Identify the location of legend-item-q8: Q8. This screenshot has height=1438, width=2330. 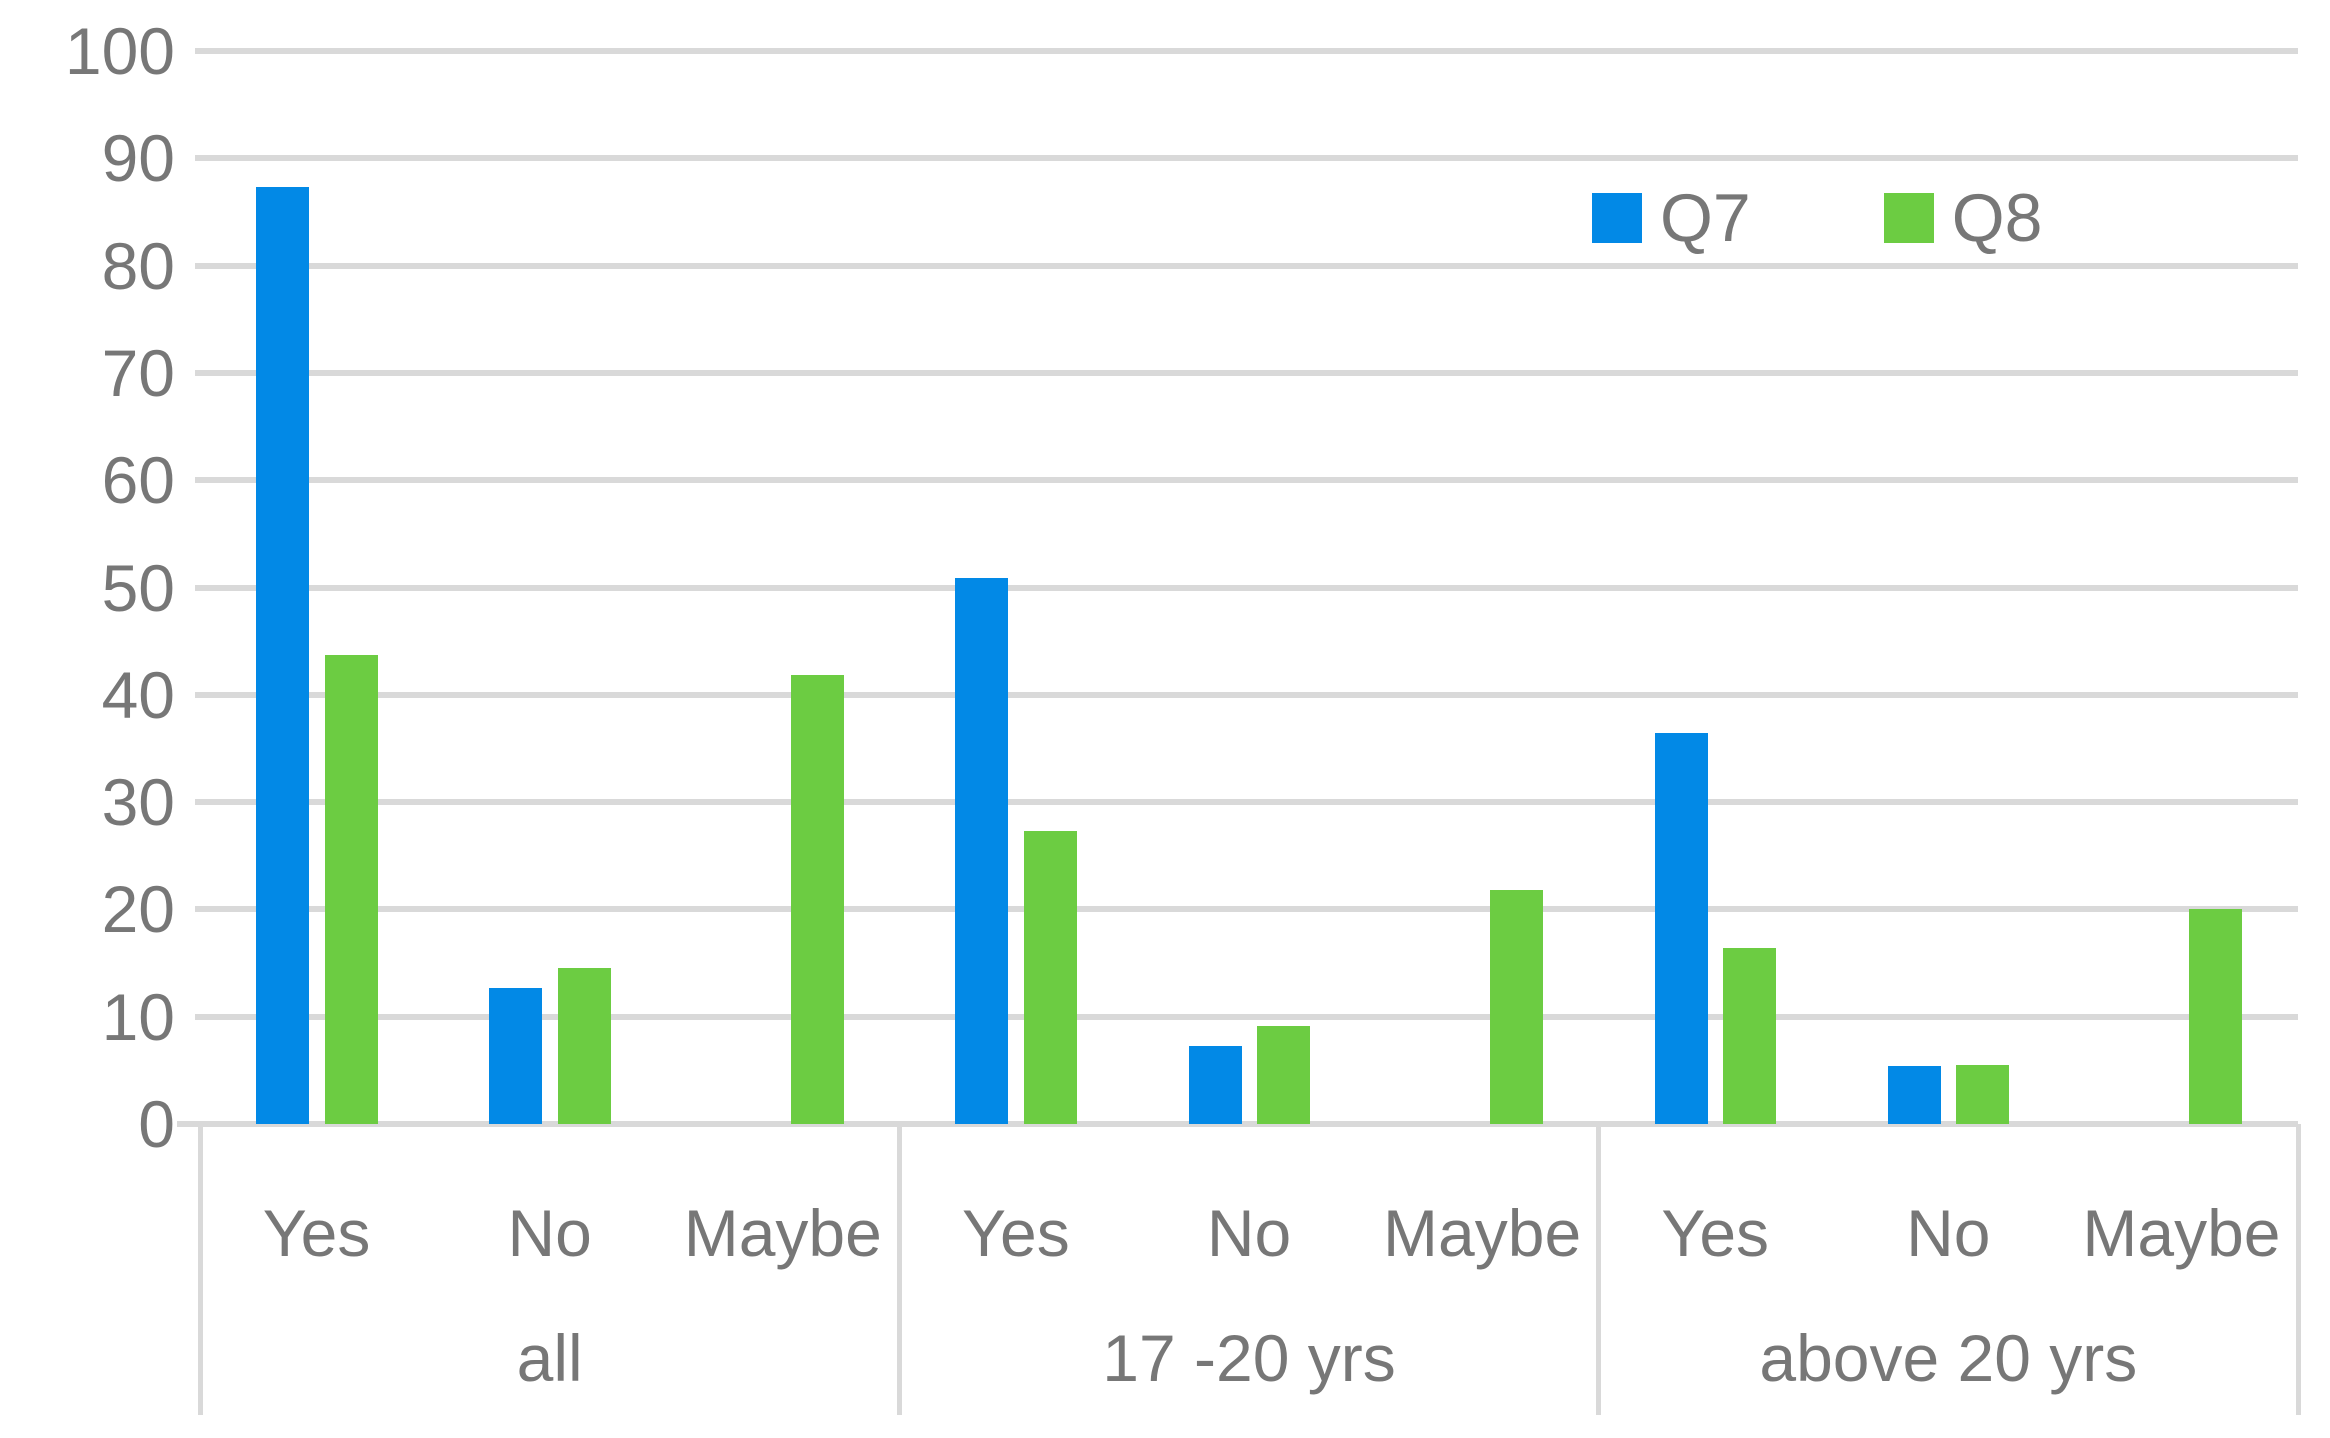
(1963, 218).